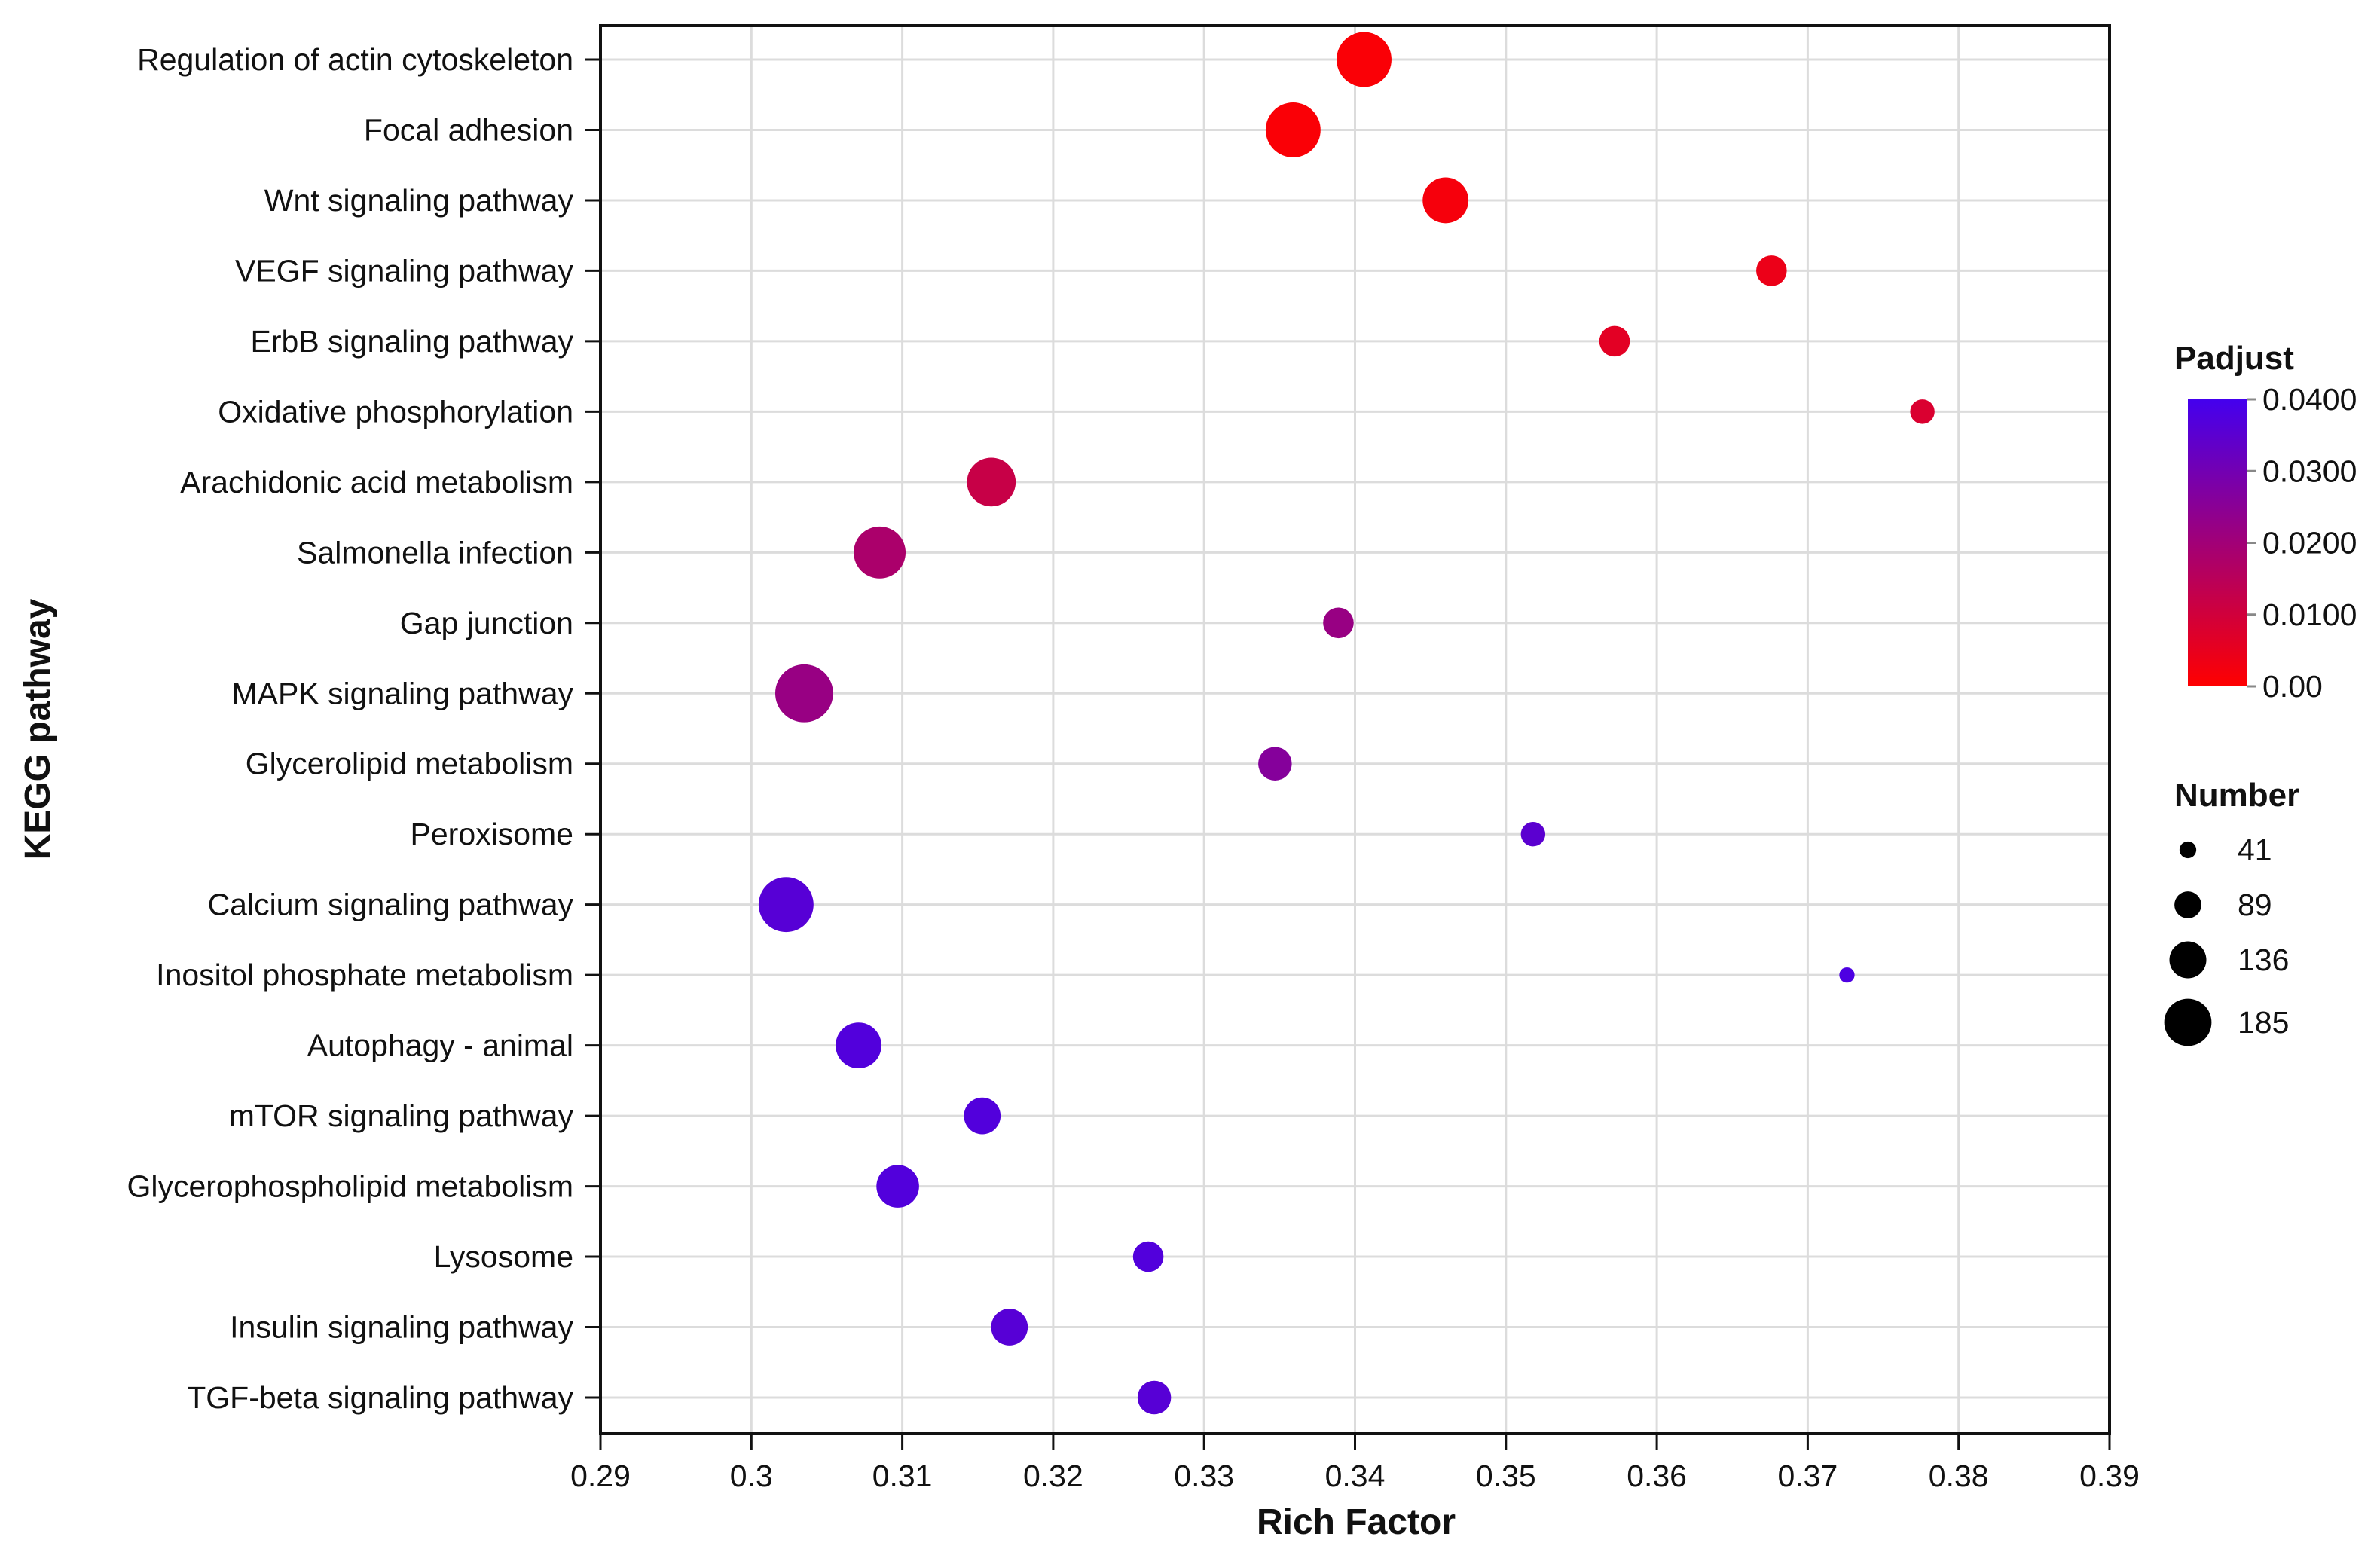 This screenshot has height=1555, width=2380. I want to click on color-bar-tick-label: 0.0100, so click(2309, 614).